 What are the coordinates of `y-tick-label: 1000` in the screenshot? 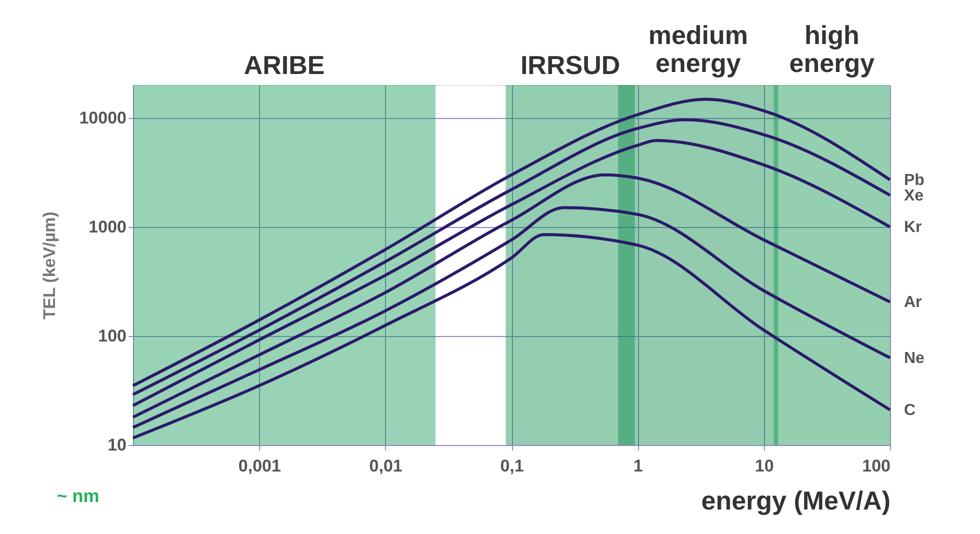 It's located at (107, 226).